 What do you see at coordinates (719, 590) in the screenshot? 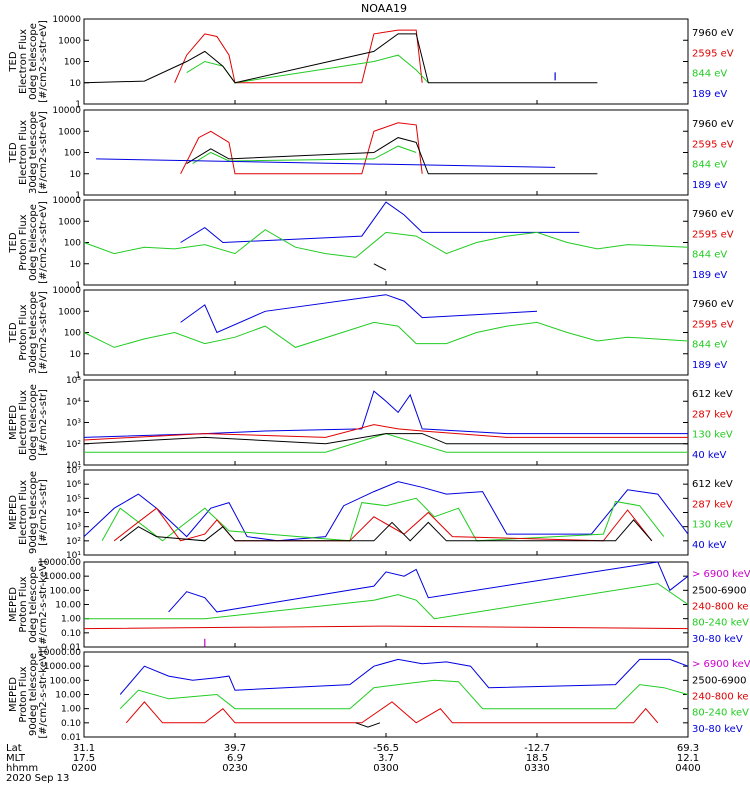
I see `legend-entry: 2500-6900` at bounding box center [719, 590].